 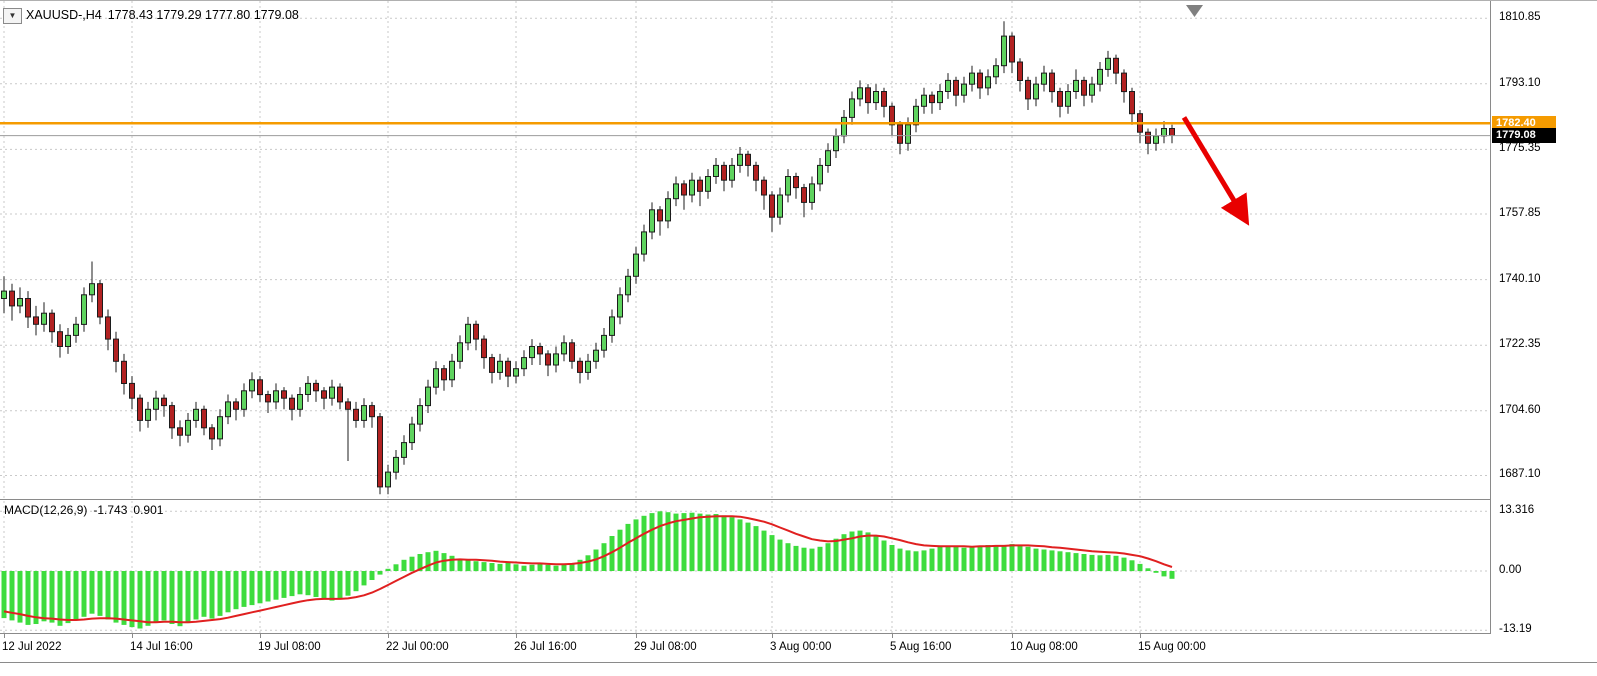 What do you see at coordinates (1520, 344) in the screenshot?
I see `price-axis-label: 1722.35` at bounding box center [1520, 344].